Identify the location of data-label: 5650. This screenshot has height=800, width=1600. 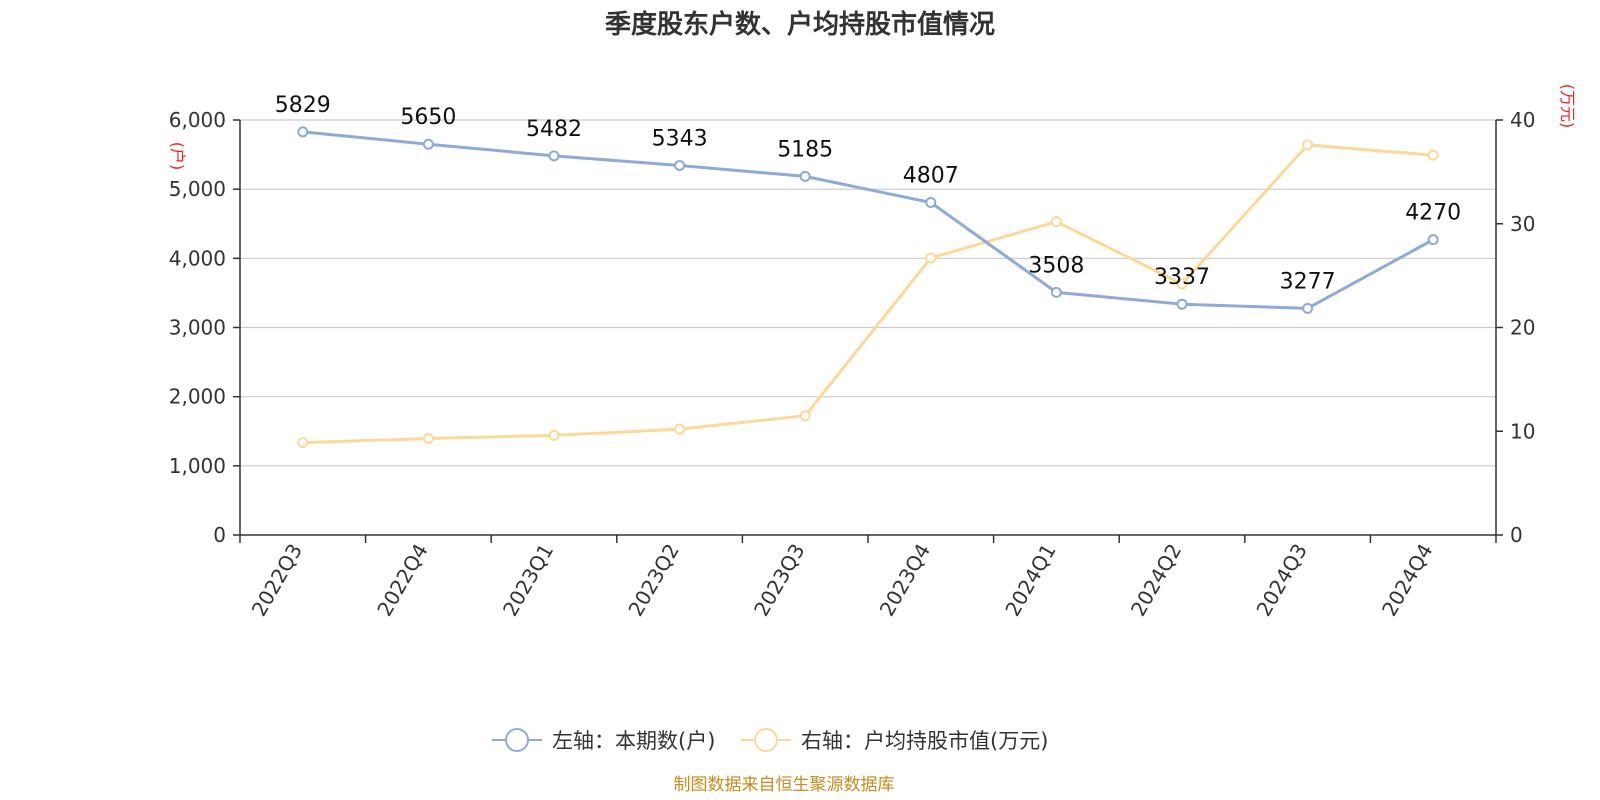
(428, 117).